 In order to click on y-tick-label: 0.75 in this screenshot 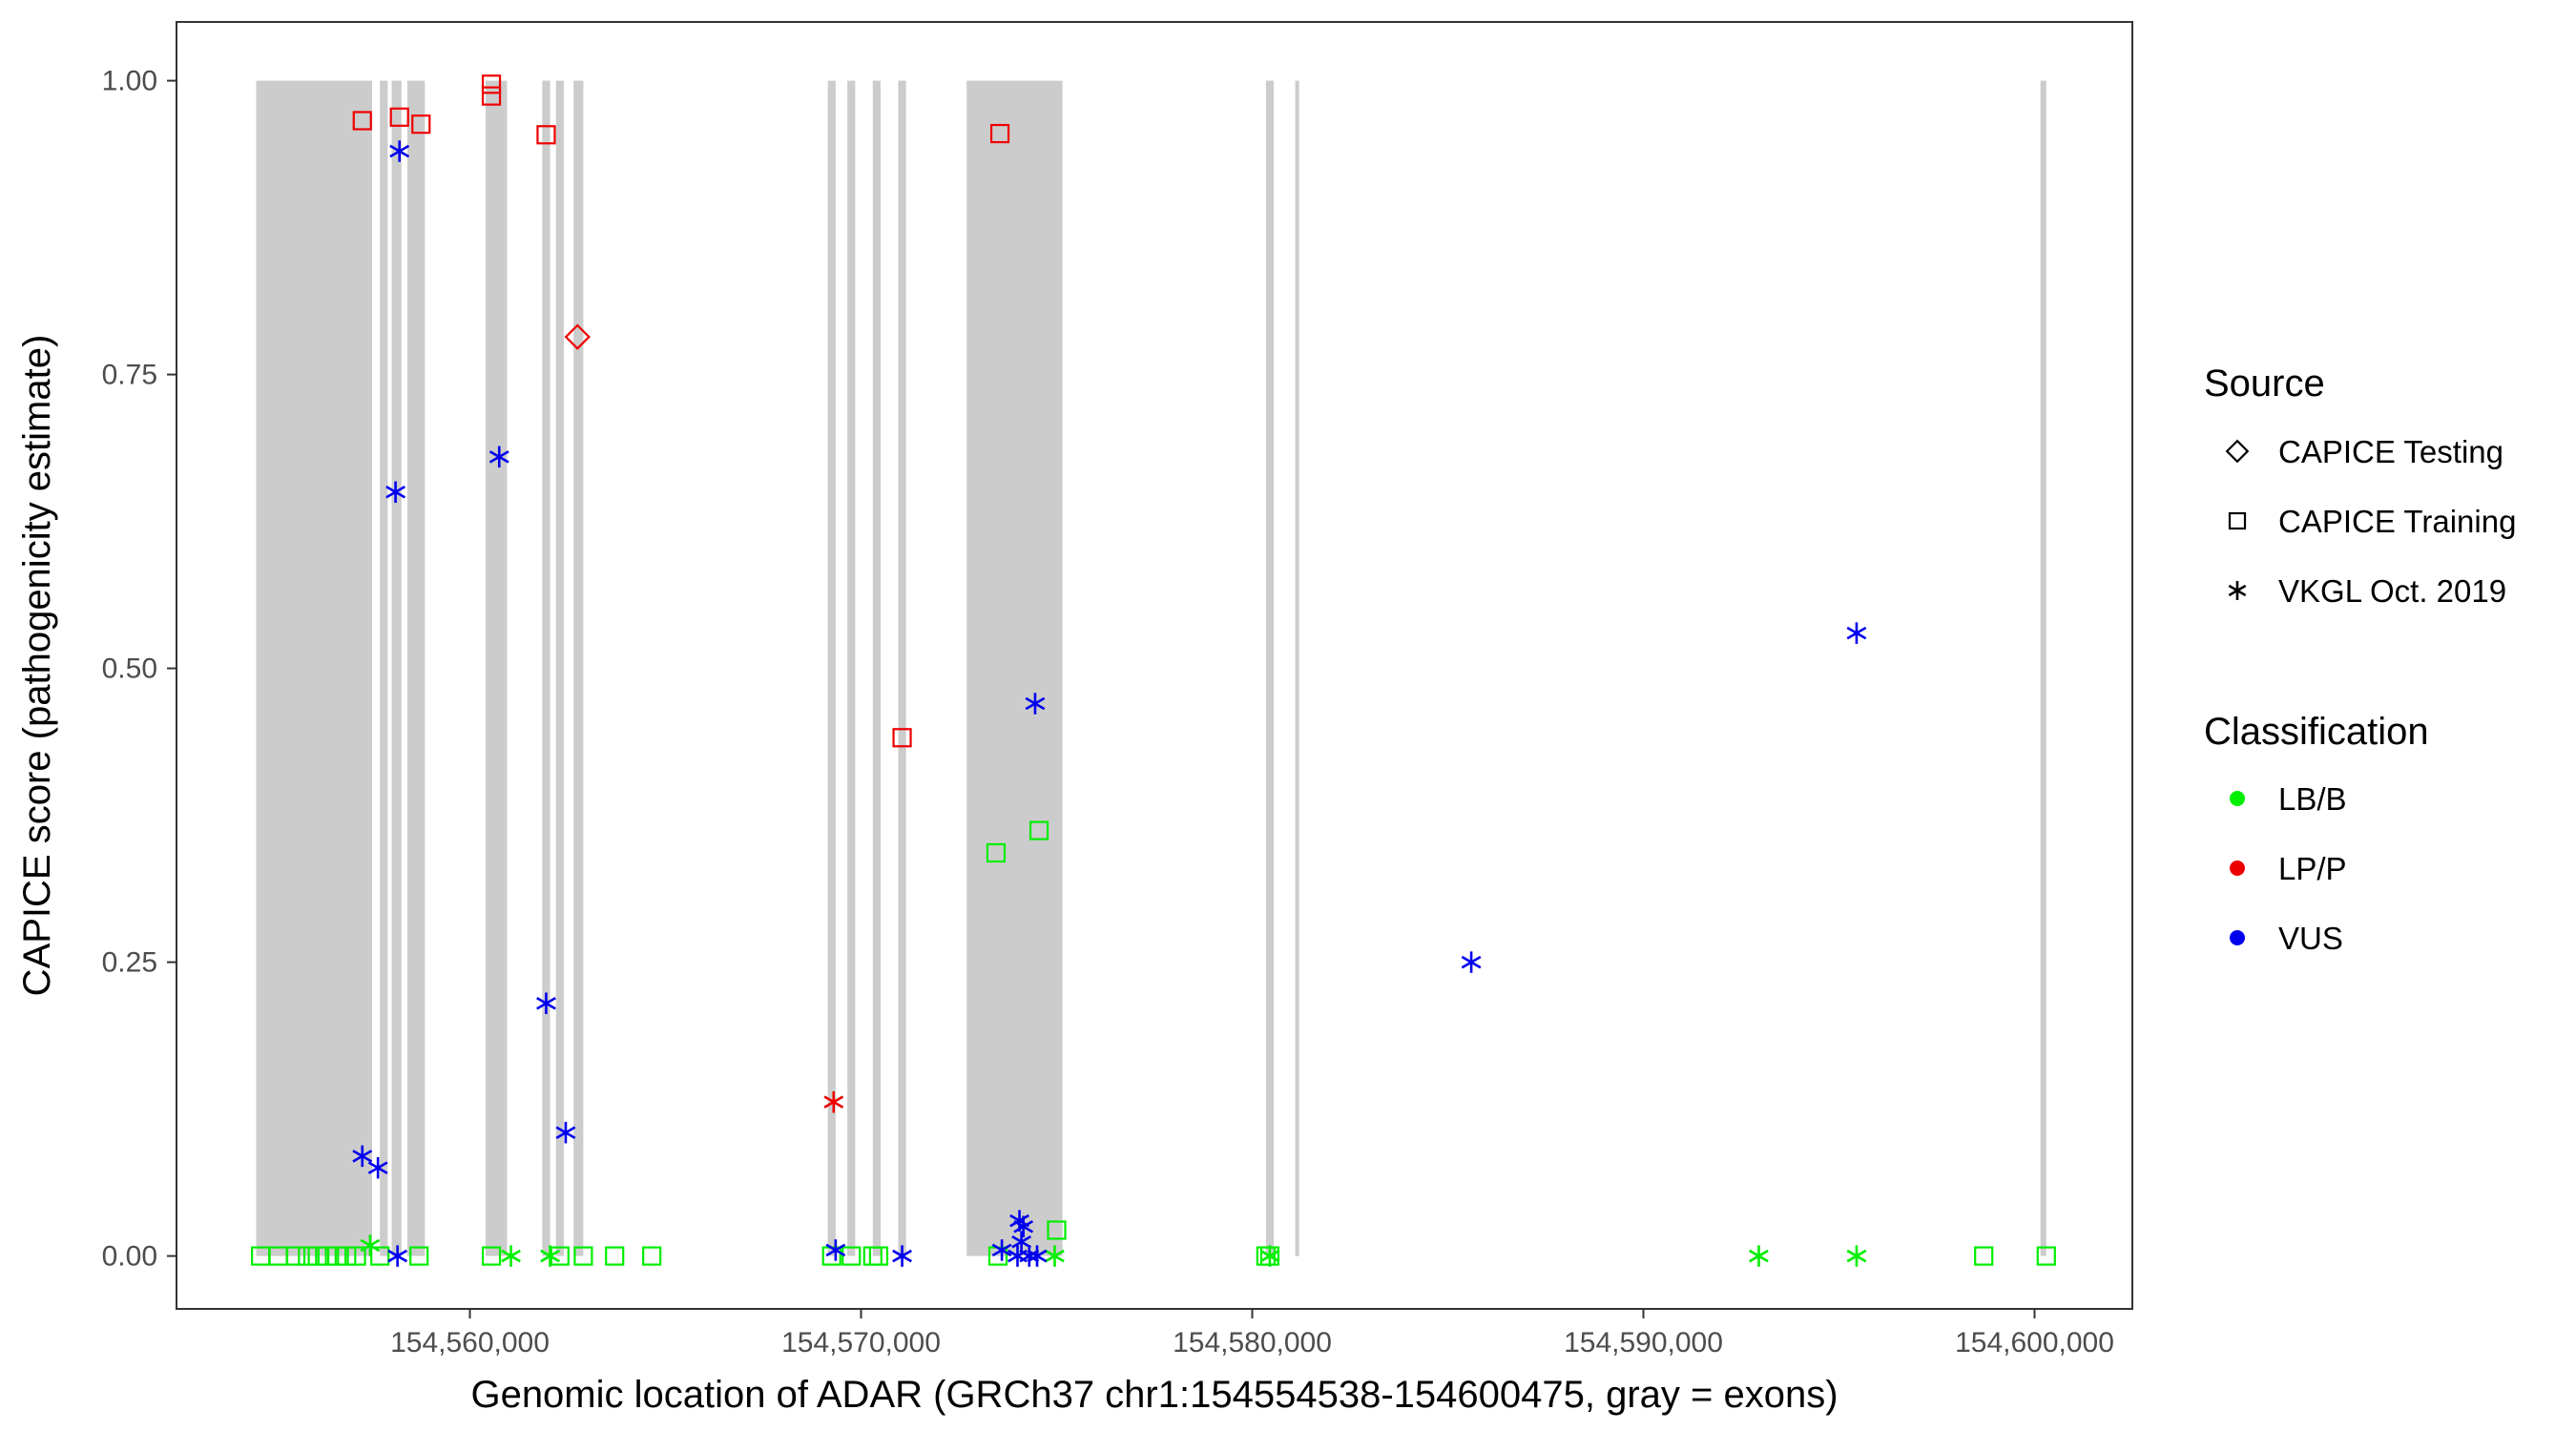, I will do `click(129, 375)`.